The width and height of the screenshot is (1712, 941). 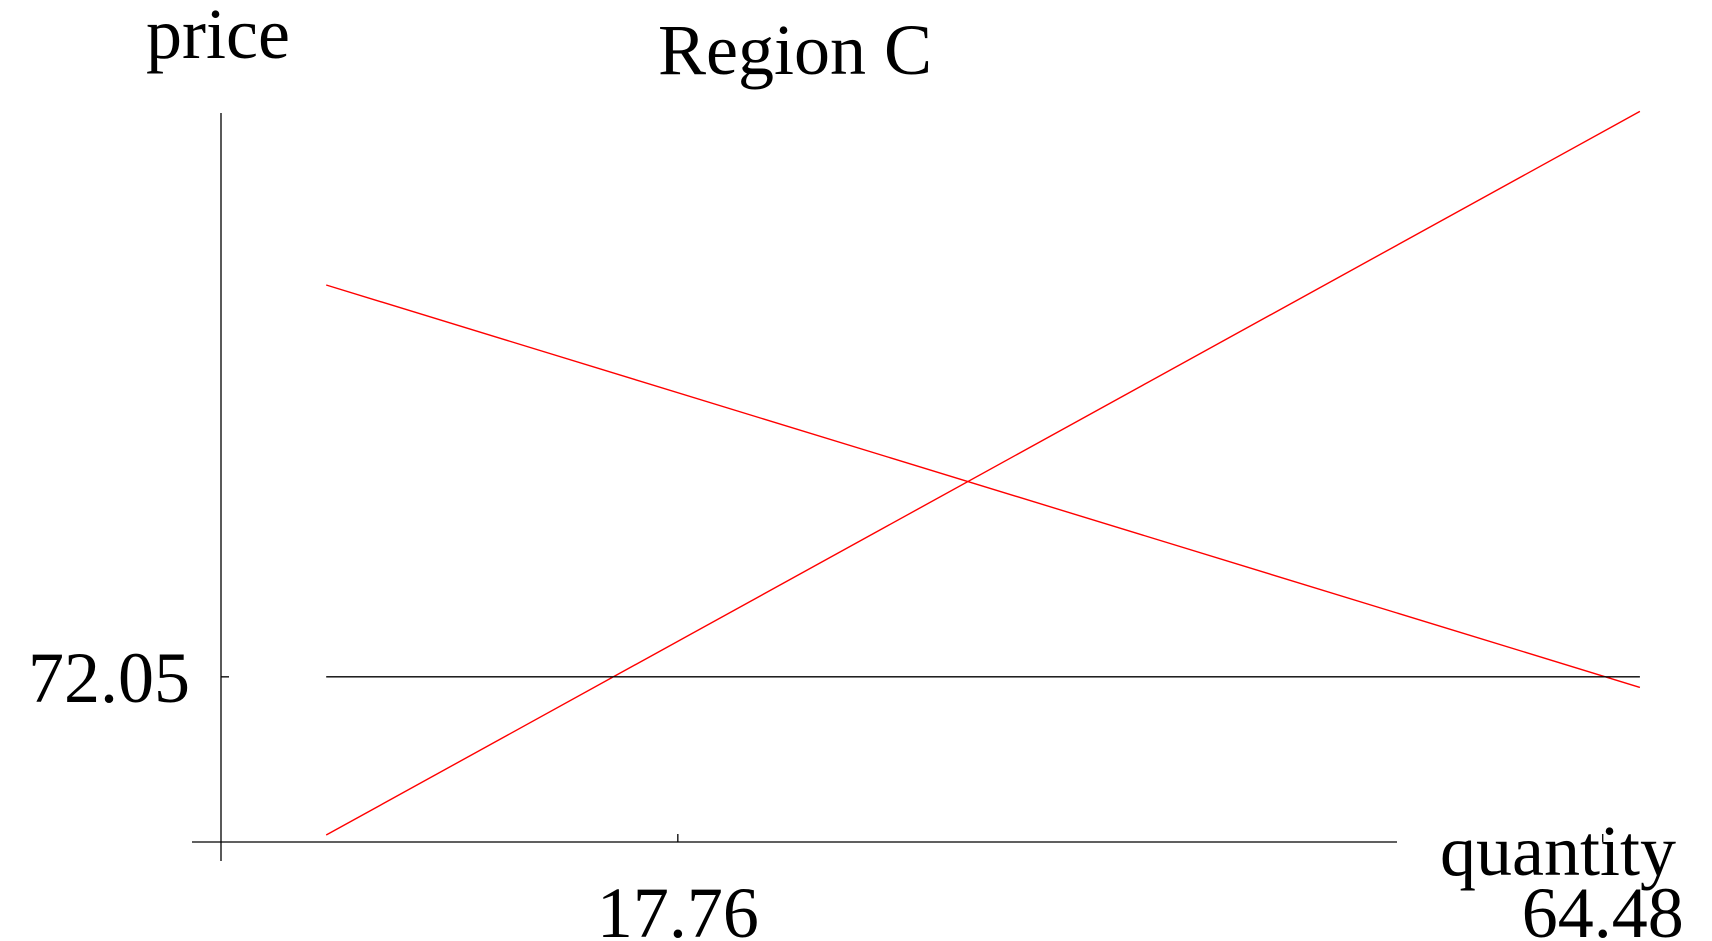 What do you see at coordinates (678, 907) in the screenshot?
I see `x-tick-label: 17.76` at bounding box center [678, 907].